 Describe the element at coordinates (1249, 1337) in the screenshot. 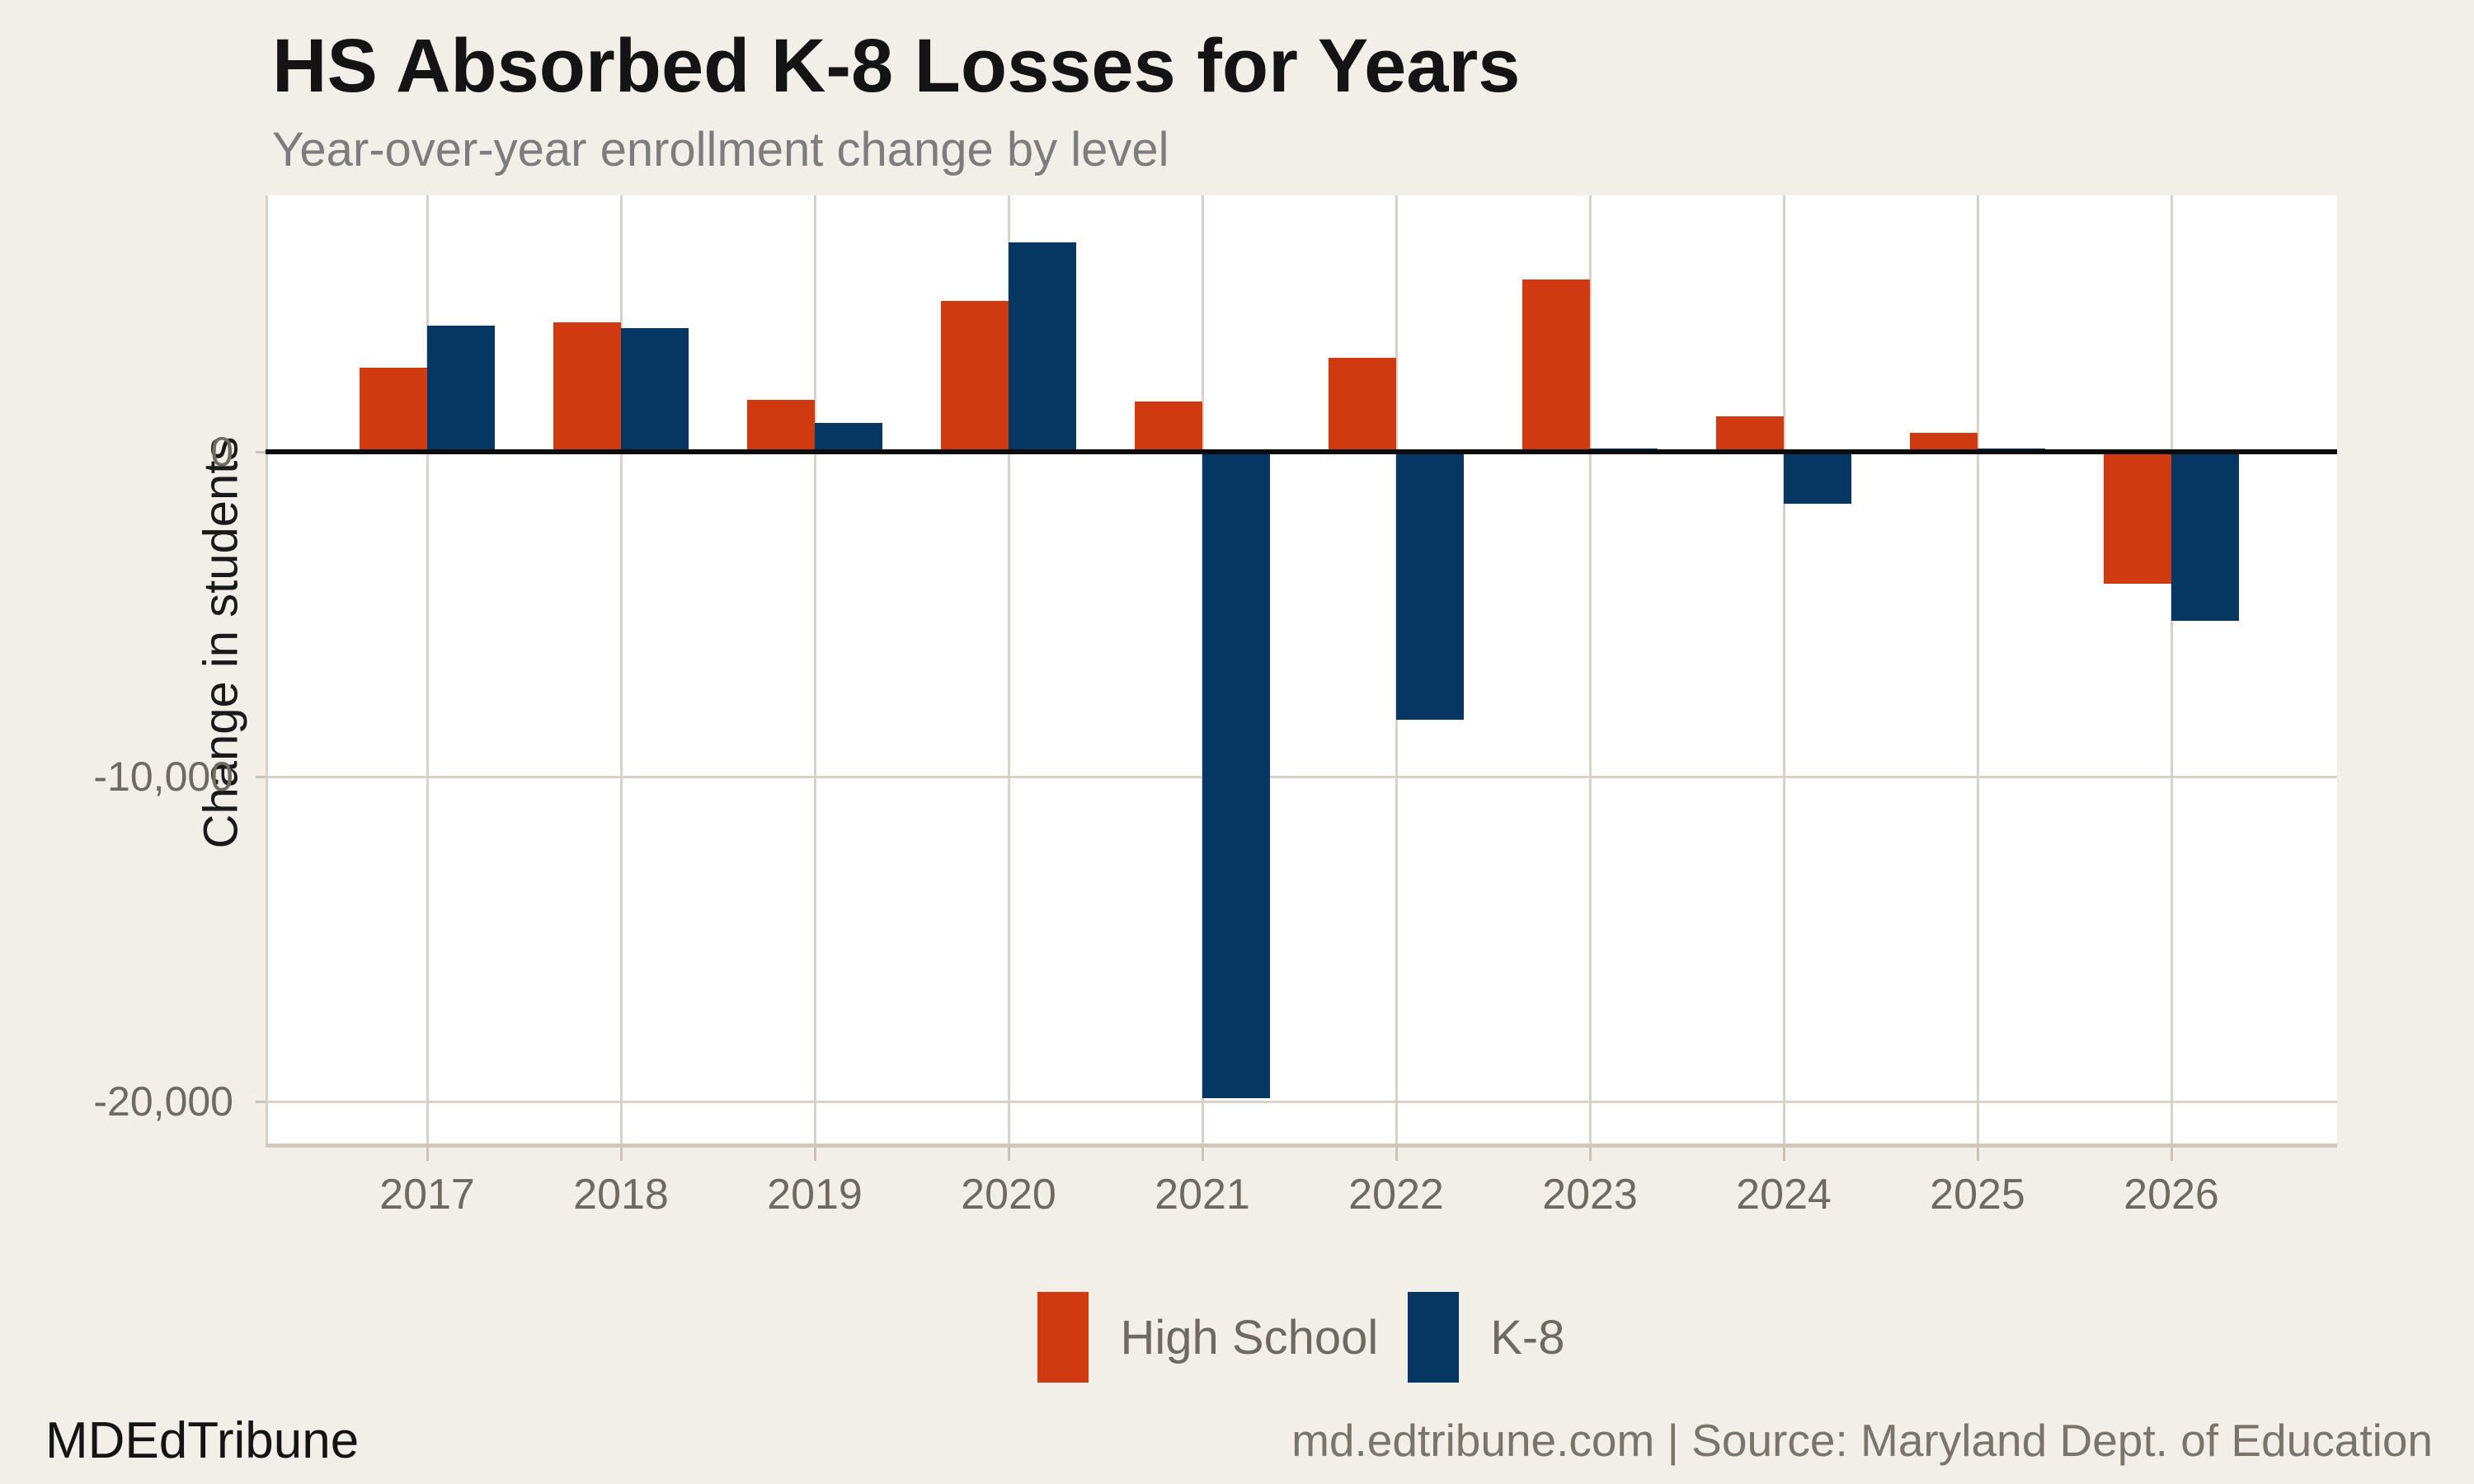

I see `high-school-legend-label: High School` at that location.